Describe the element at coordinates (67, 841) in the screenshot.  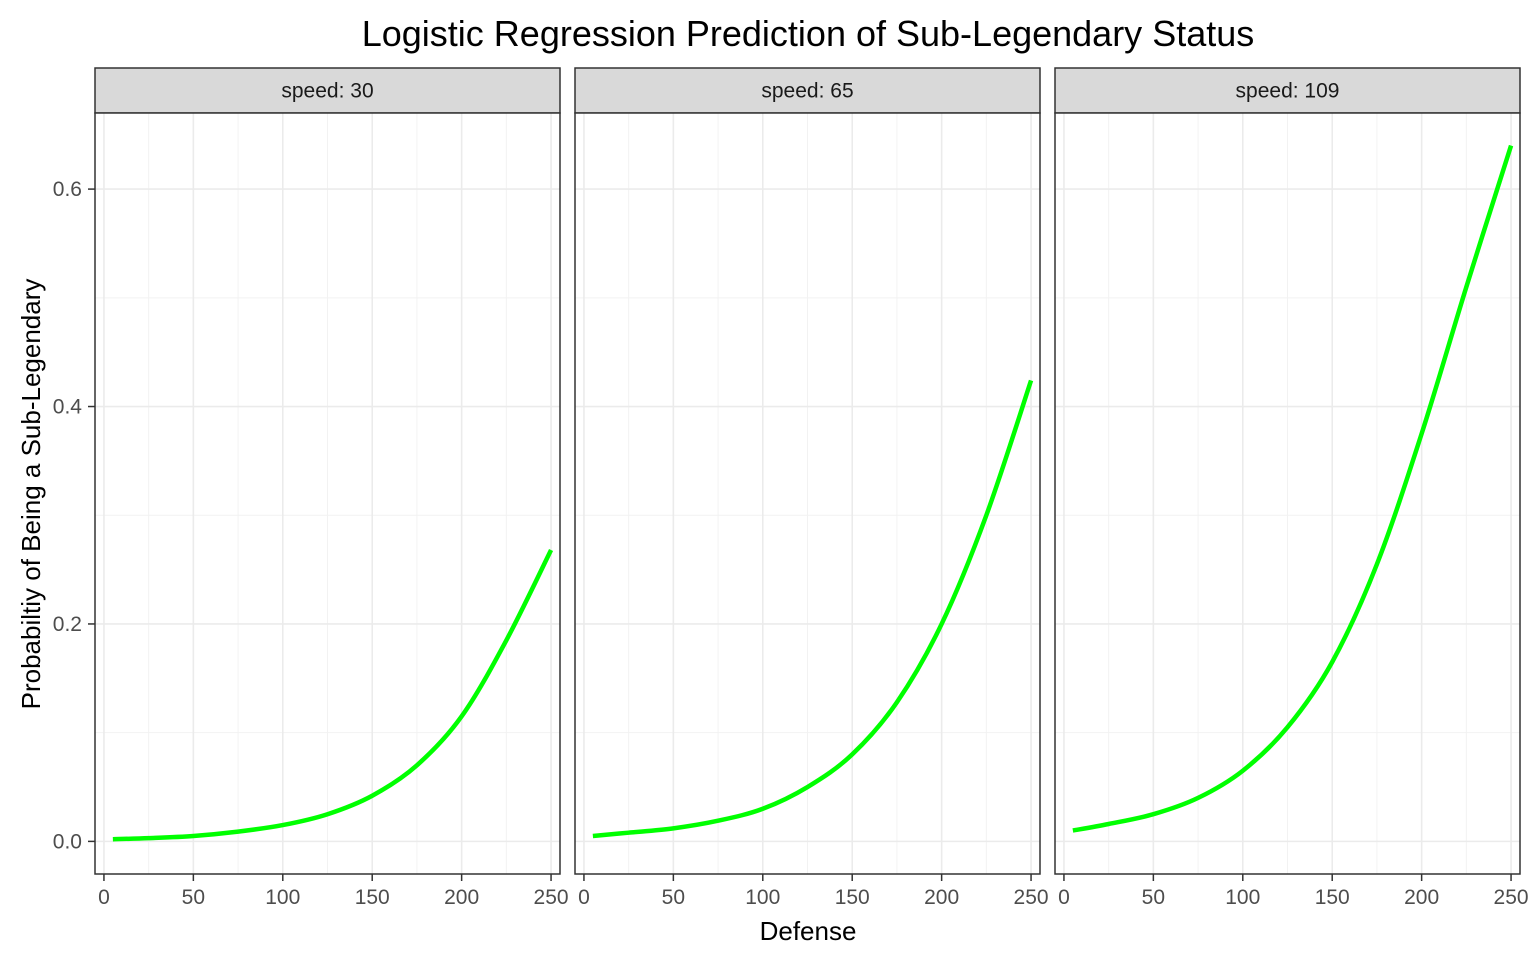
I see `y-tick-label: 0.0` at that location.